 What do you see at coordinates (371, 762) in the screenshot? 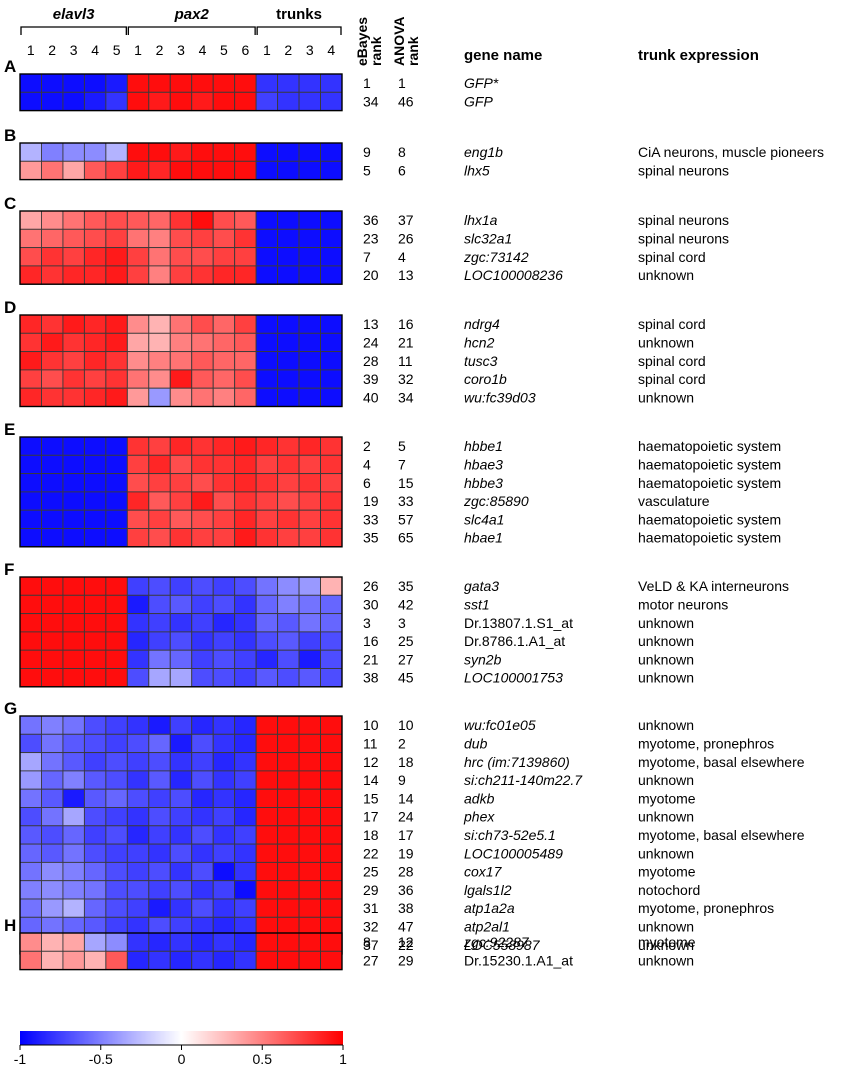
I see `ebayes-rank: 12` at bounding box center [371, 762].